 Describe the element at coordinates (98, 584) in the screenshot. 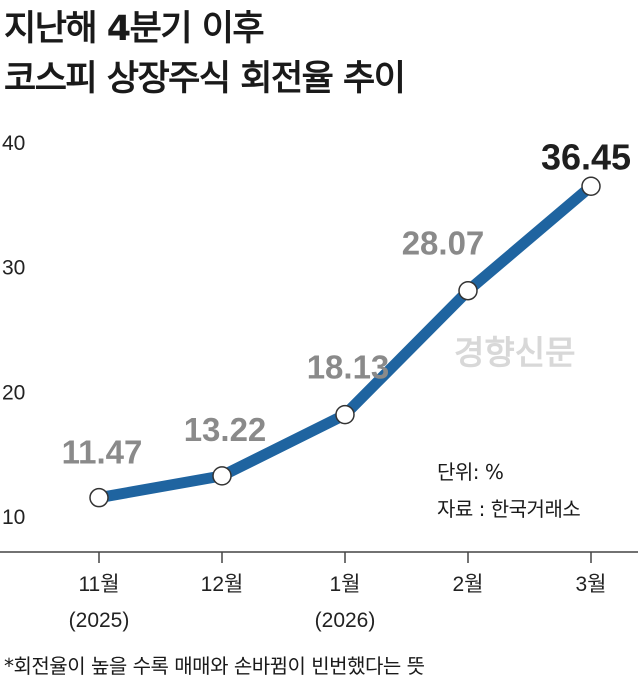

I see `x-tick-label: 11월` at that location.